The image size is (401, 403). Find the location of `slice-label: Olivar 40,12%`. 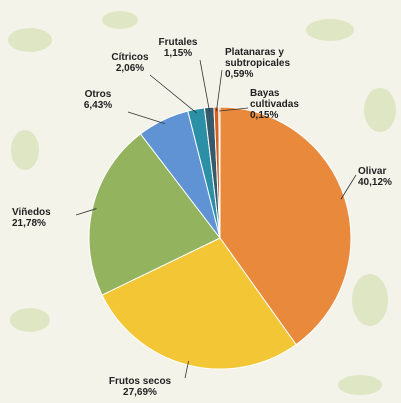

slice-label: Olivar 40,12% is located at coordinates (379, 177).